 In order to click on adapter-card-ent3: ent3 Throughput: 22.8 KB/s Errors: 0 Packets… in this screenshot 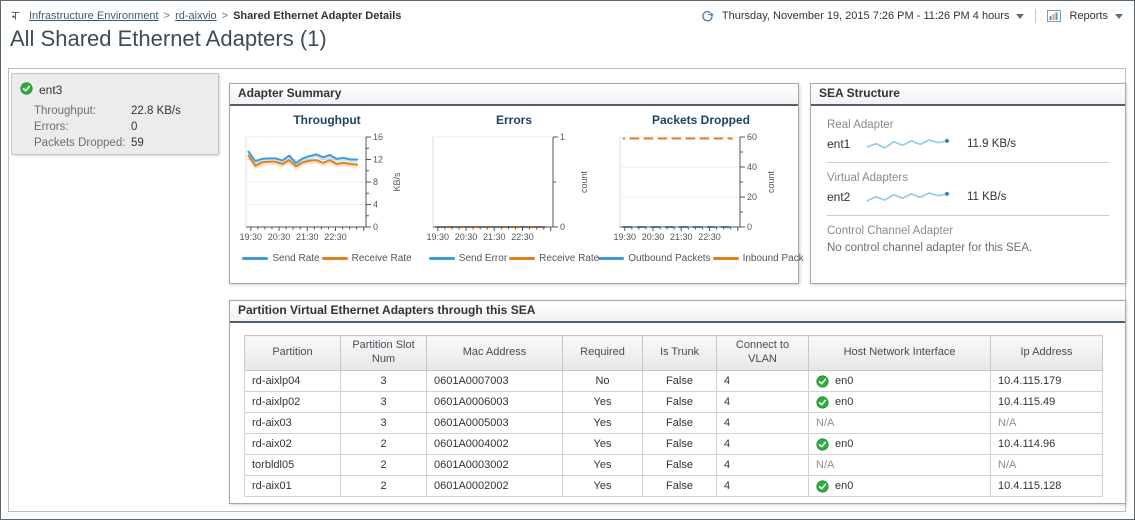, I will do `click(115, 114)`.